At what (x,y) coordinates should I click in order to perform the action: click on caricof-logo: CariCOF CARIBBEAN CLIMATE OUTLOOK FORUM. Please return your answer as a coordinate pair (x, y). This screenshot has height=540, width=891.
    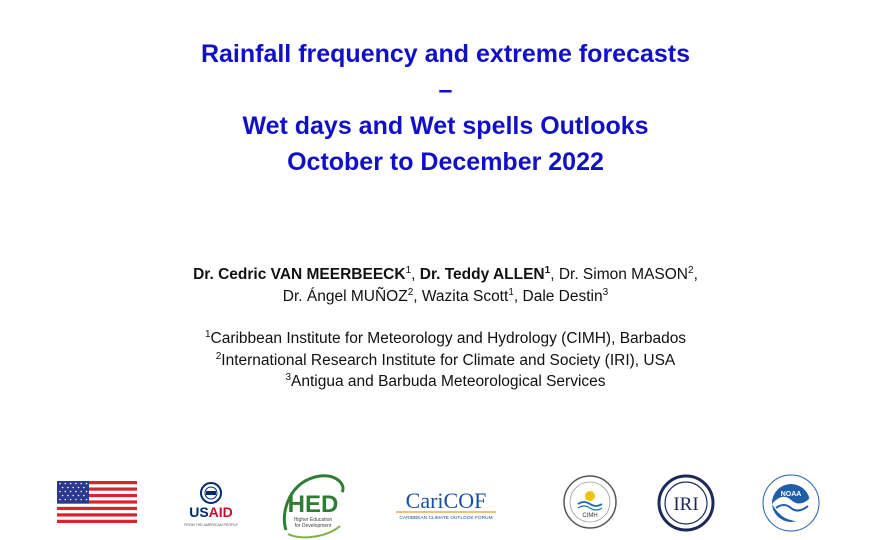
    Looking at the image, I should click on (446, 504).